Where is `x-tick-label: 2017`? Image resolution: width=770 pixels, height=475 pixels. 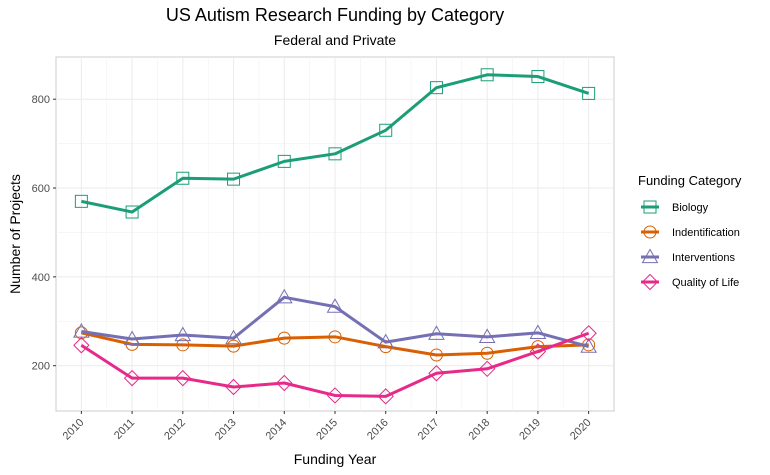
x-tick-label: 2017 is located at coordinates (429, 430).